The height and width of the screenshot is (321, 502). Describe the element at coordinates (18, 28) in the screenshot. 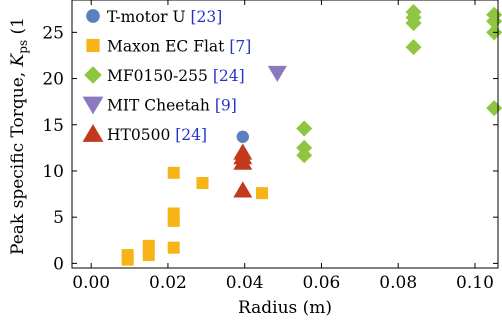

I see `y-axis-label-unit: (1` at that location.